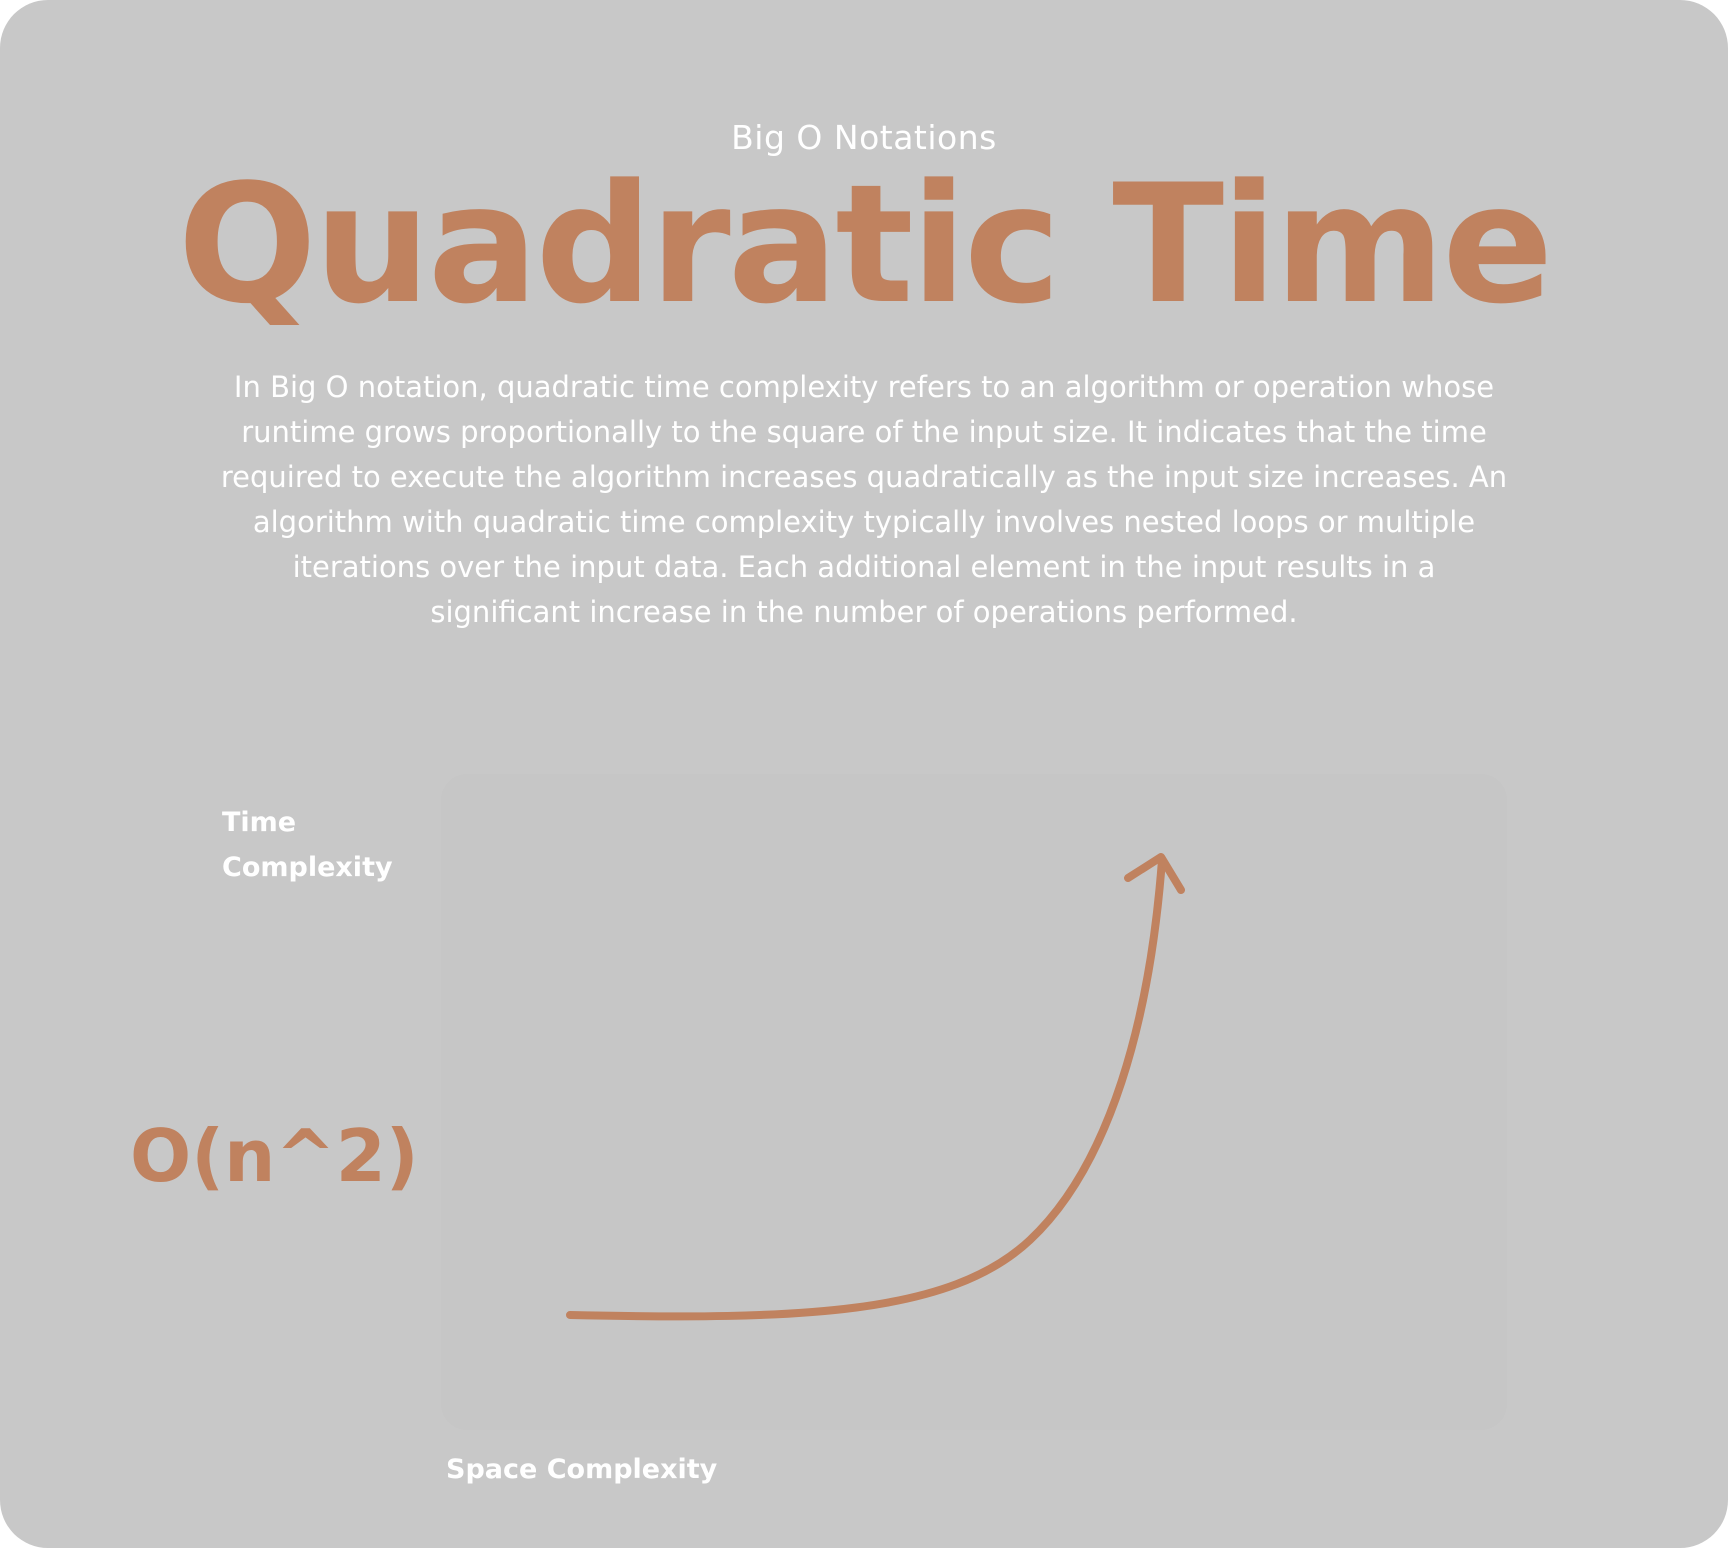 This screenshot has width=1728, height=1548. What do you see at coordinates (274, 1156) in the screenshot?
I see `big-o-notation: O(n^2)` at bounding box center [274, 1156].